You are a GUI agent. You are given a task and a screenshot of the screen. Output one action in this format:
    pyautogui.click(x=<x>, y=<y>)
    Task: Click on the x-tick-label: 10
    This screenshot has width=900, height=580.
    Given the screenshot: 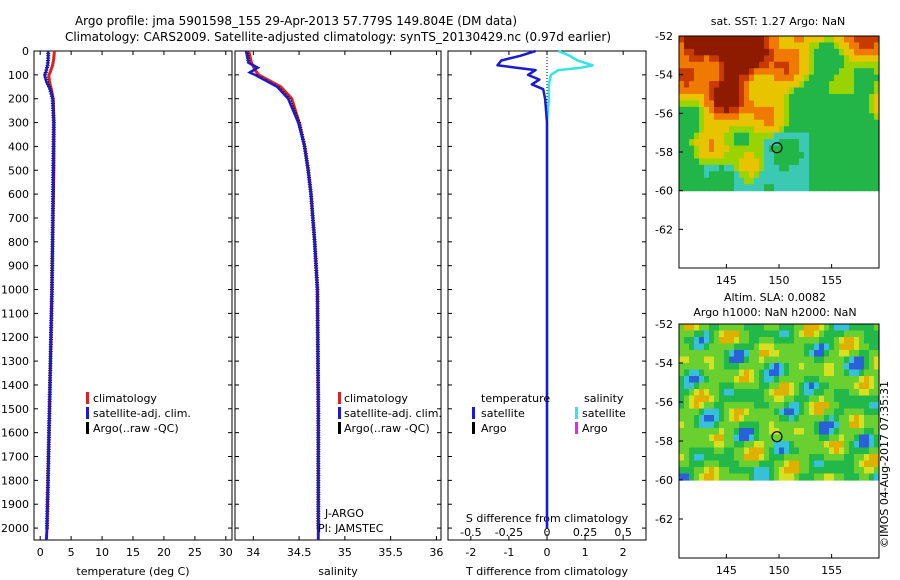 What is the action you would take?
    pyautogui.click(x=102, y=552)
    